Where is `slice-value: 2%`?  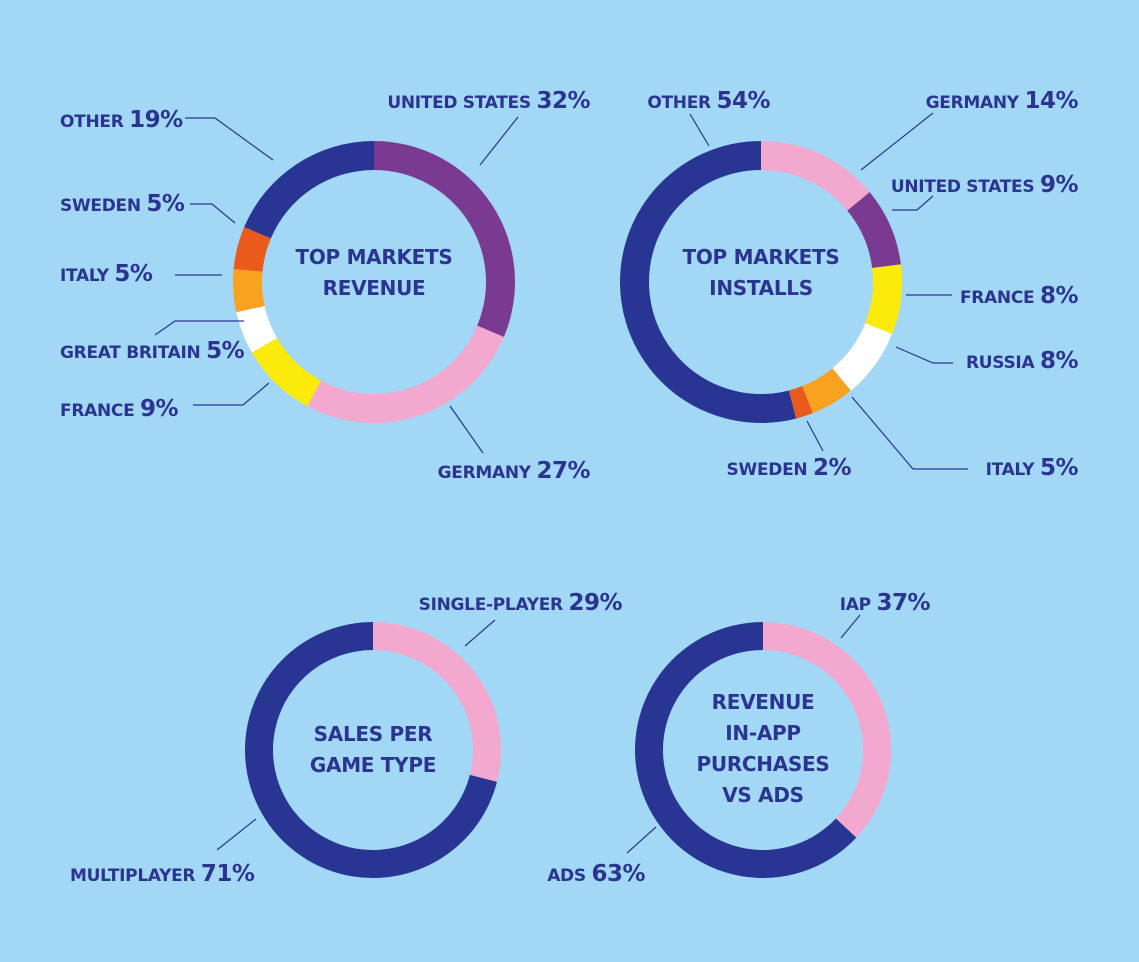 slice-value: 2% is located at coordinates (832, 468).